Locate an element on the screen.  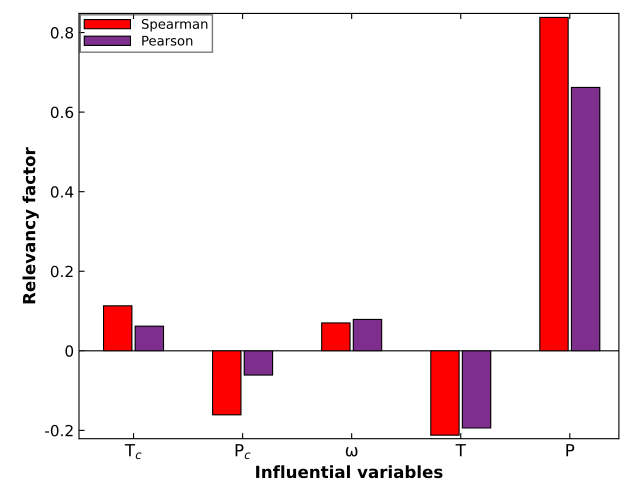
x-tick-label: T$_{c}$ is located at coordinates (133, 452).